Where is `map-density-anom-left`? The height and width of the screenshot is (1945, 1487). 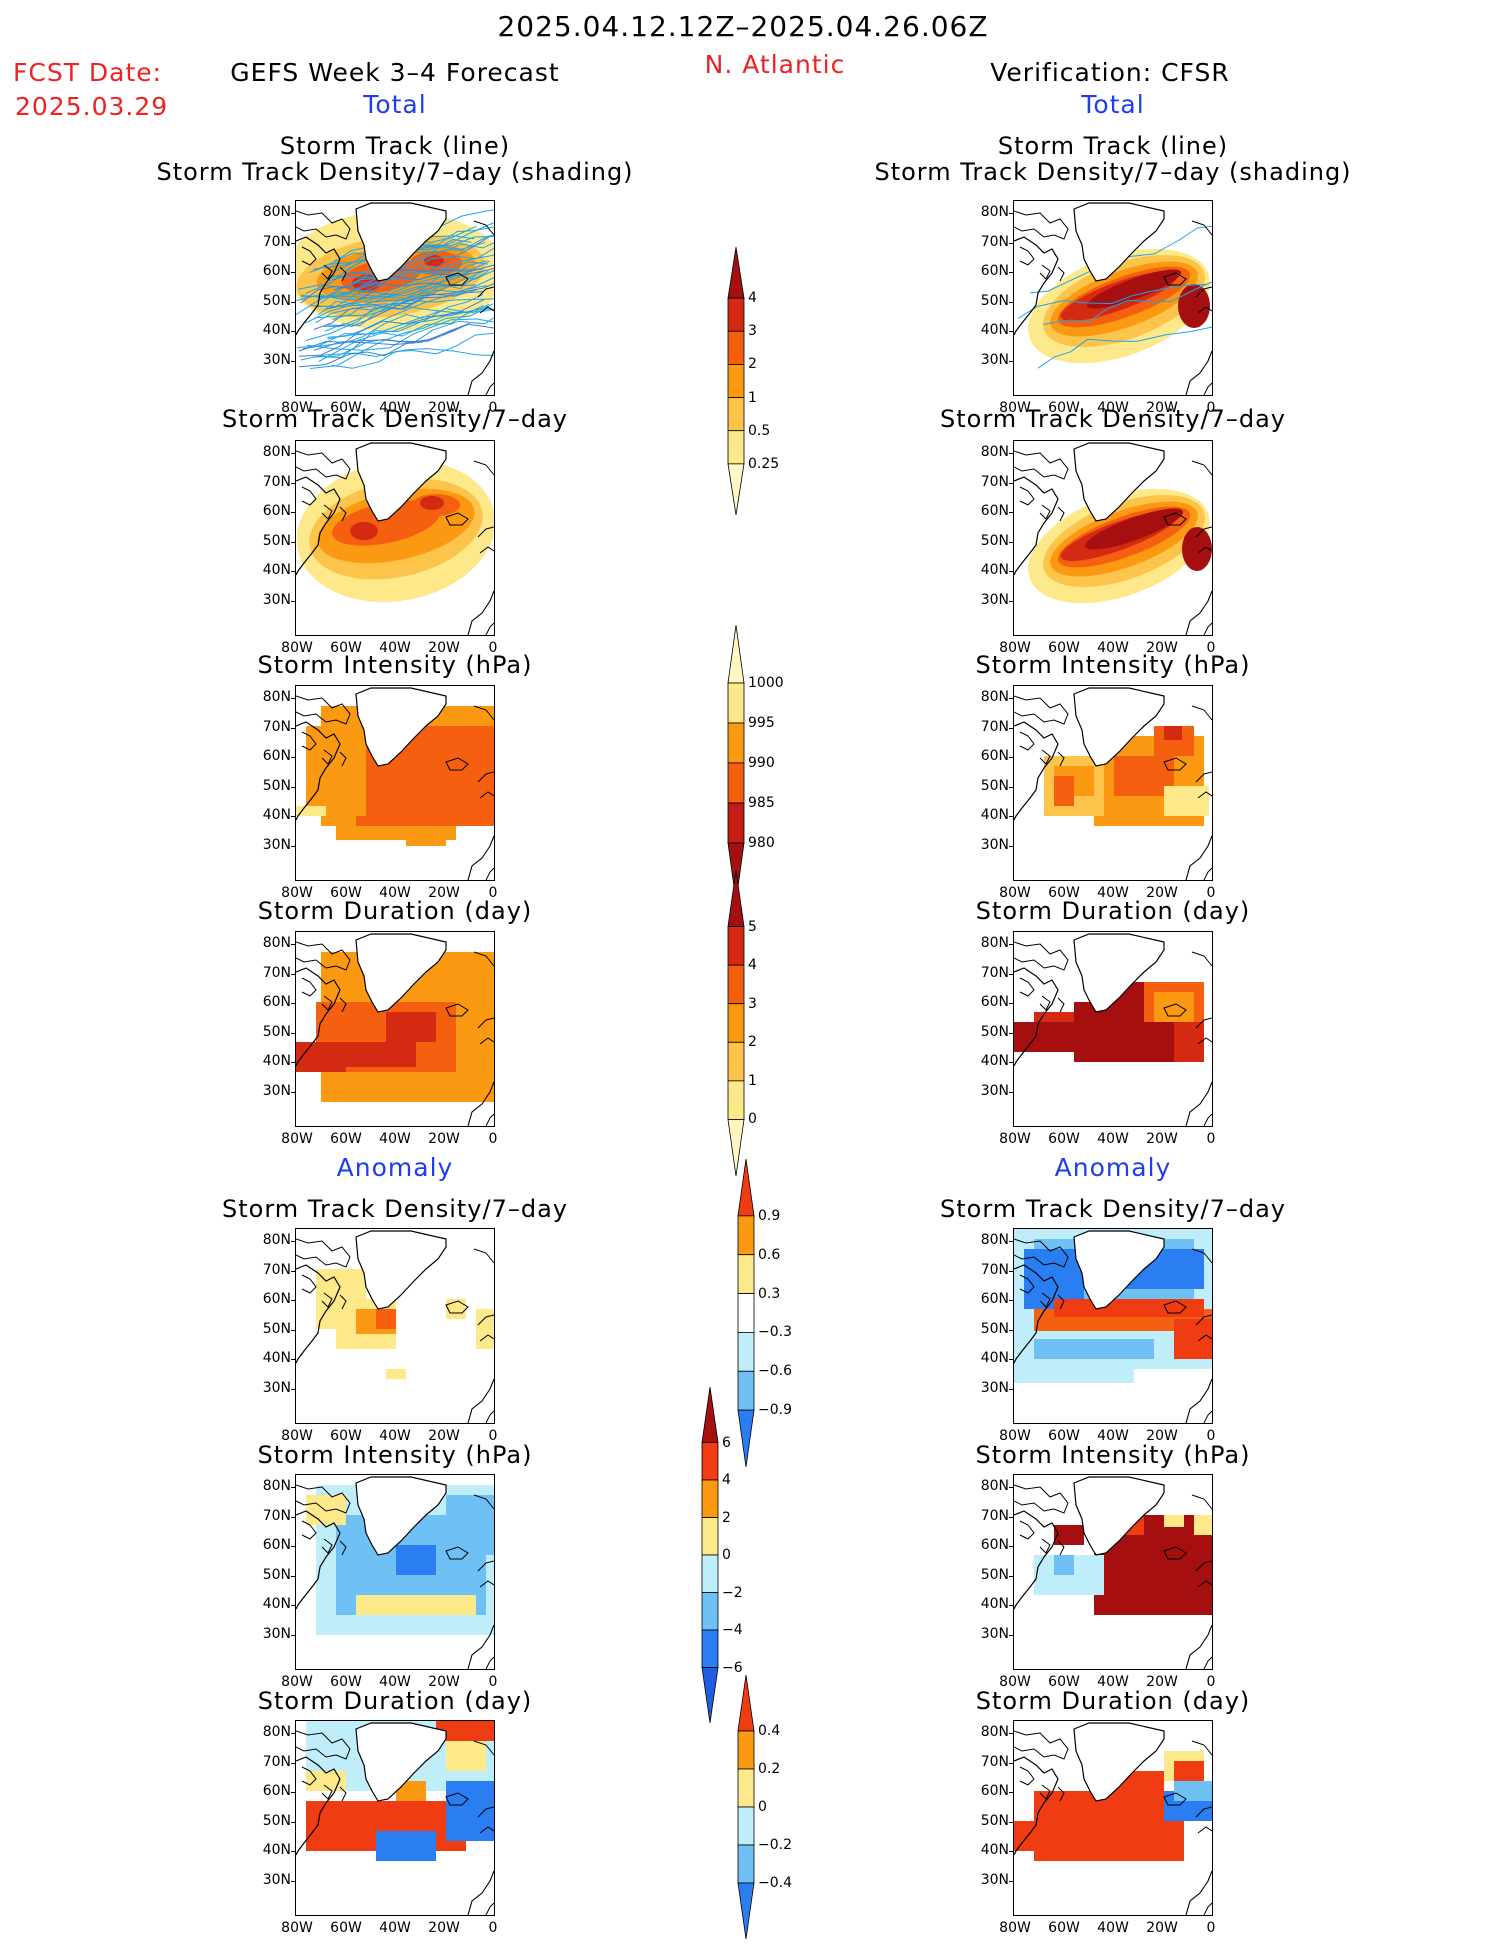 map-density-anom-left is located at coordinates (395, 1326).